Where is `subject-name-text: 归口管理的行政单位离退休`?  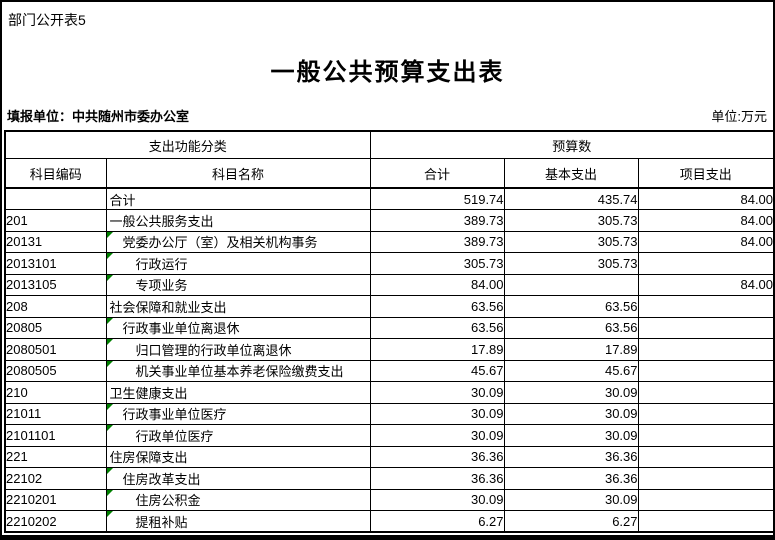
subject-name-text: 归口管理的行政单位离退休 is located at coordinates (213, 350).